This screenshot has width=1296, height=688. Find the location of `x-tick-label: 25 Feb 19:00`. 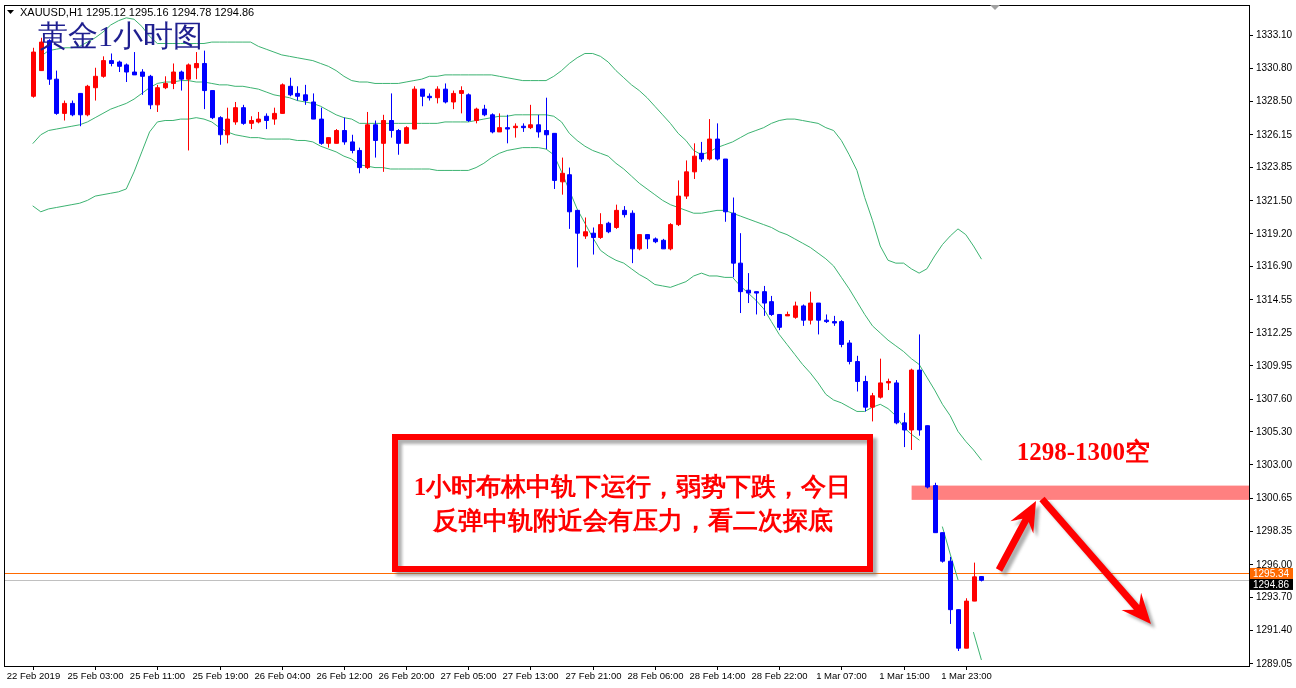

x-tick-label: 25 Feb 19:00 is located at coordinates (220, 675).